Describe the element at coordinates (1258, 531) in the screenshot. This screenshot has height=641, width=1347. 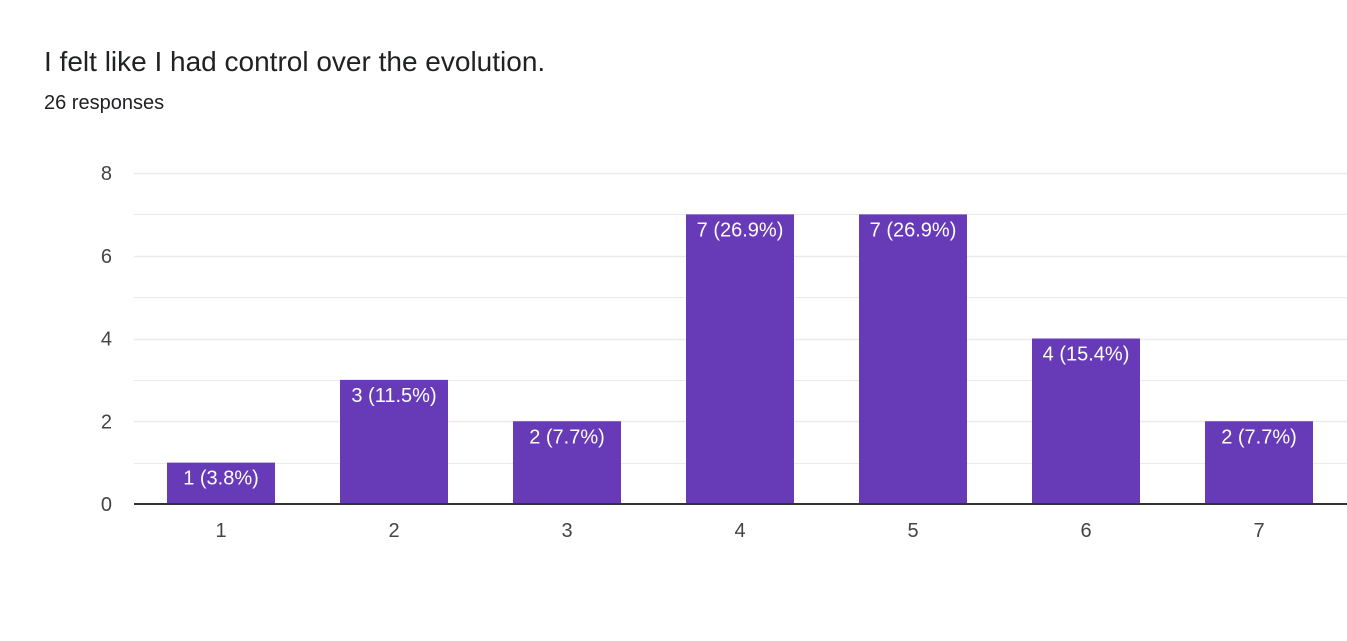
I see `x-tick-label: 7` at that location.